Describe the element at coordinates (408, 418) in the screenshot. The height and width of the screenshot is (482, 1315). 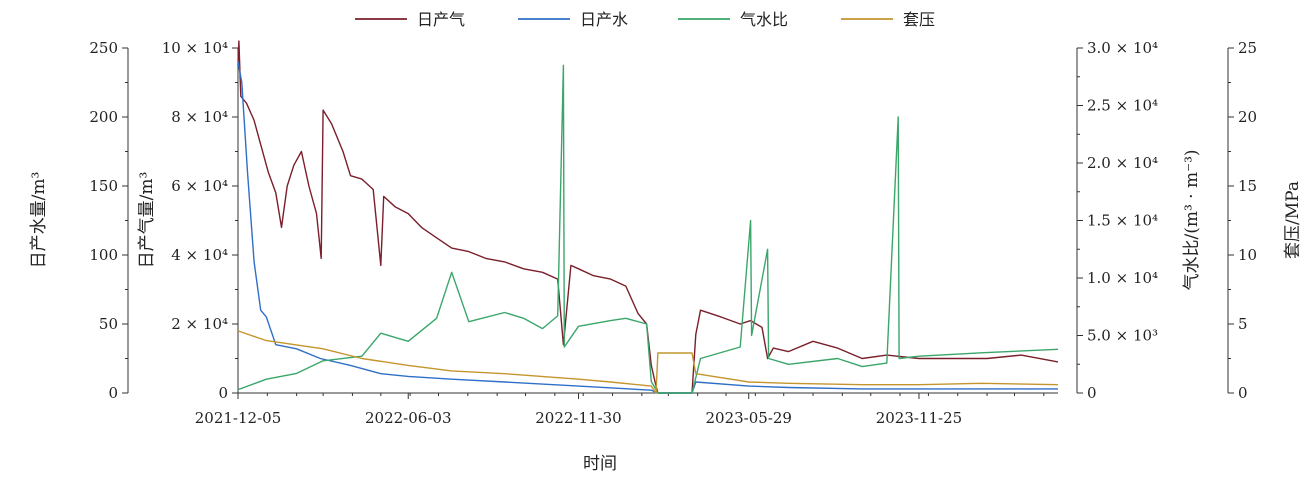
I see `x-tick-label: 2022-06-03` at that location.